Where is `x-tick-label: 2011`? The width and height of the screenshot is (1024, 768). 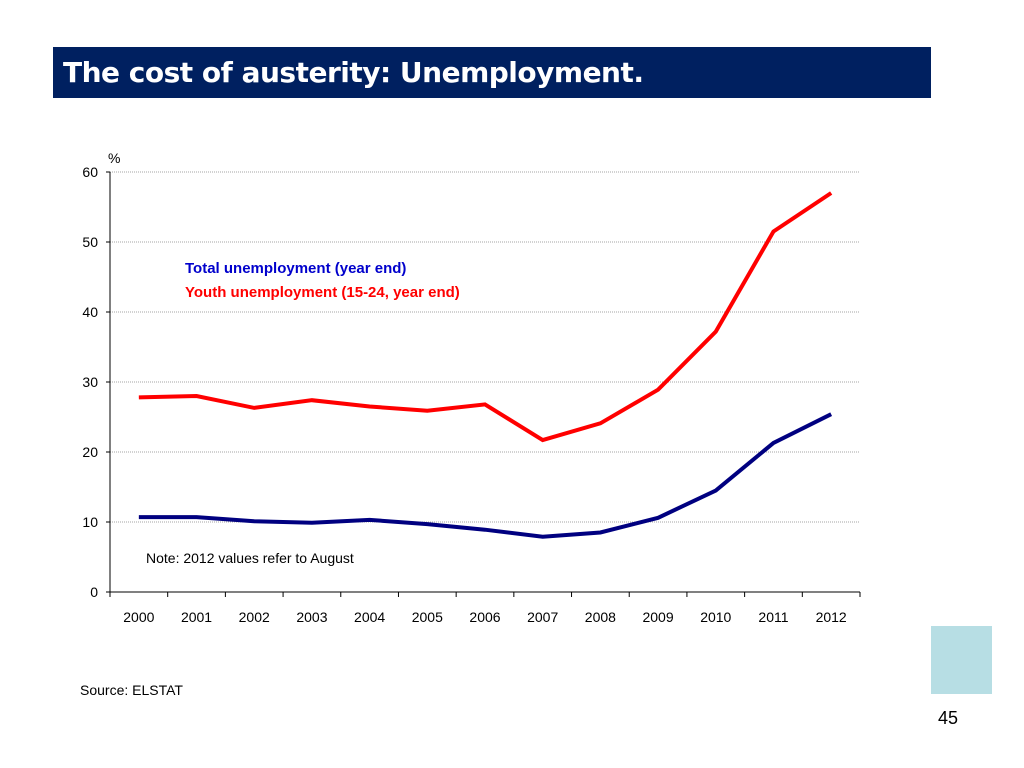
x-tick-label: 2011 is located at coordinates (773, 617).